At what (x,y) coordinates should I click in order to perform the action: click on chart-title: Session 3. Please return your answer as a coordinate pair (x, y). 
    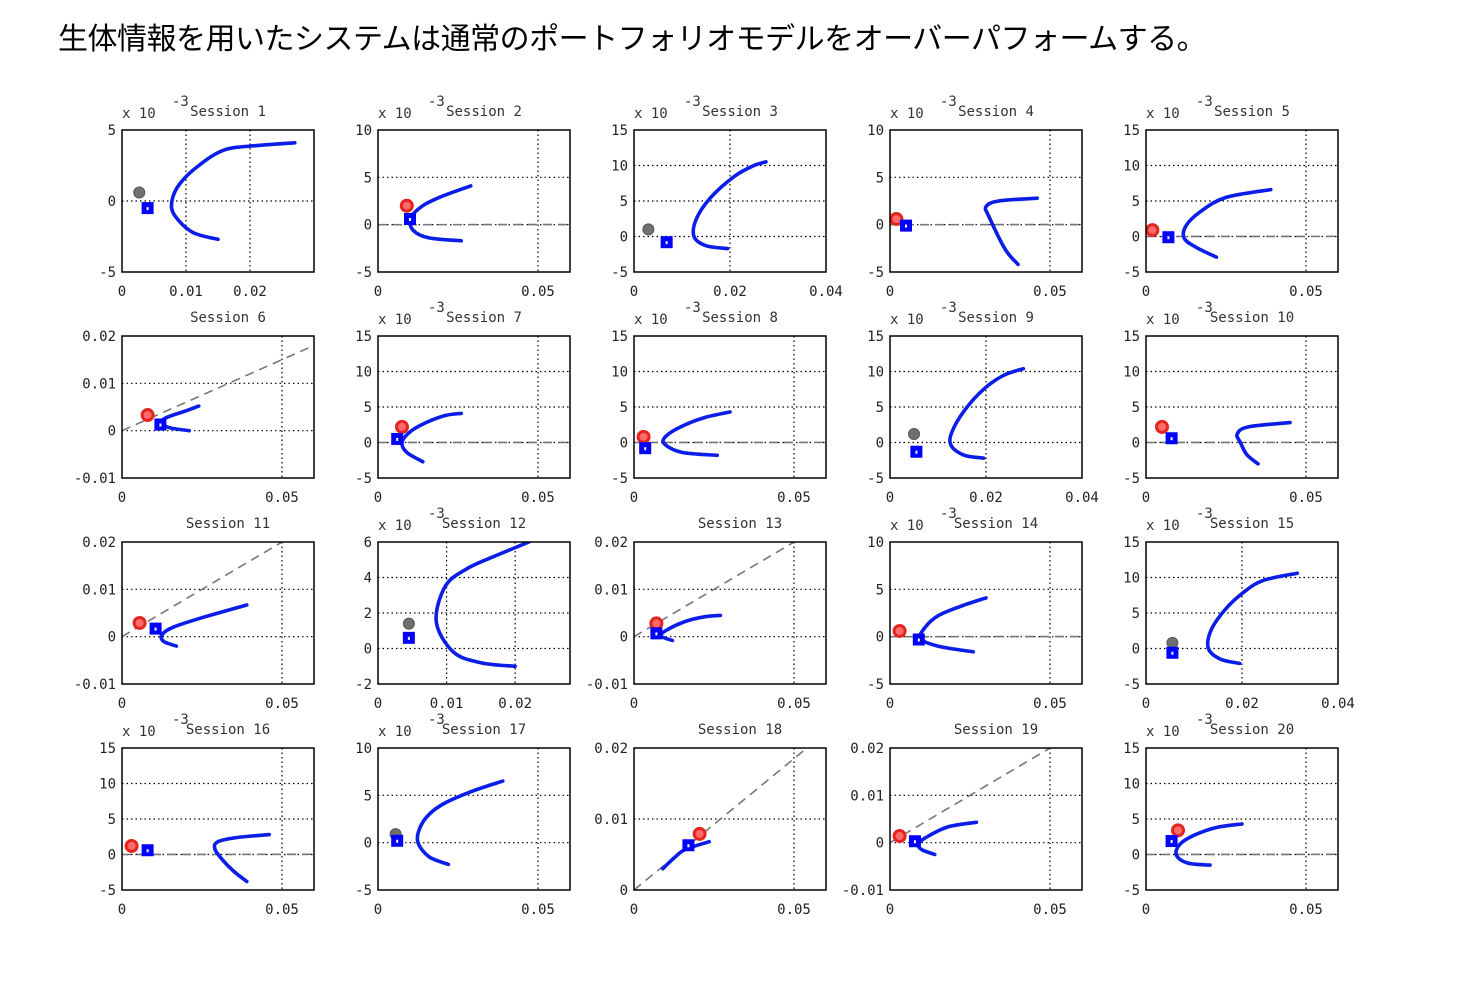
    Looking at the image, I should click on (740, 112).